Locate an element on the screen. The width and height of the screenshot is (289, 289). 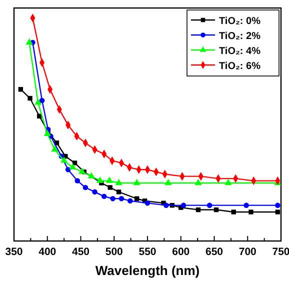
x-tick-label: 600 is located at coordinates (181, 252).